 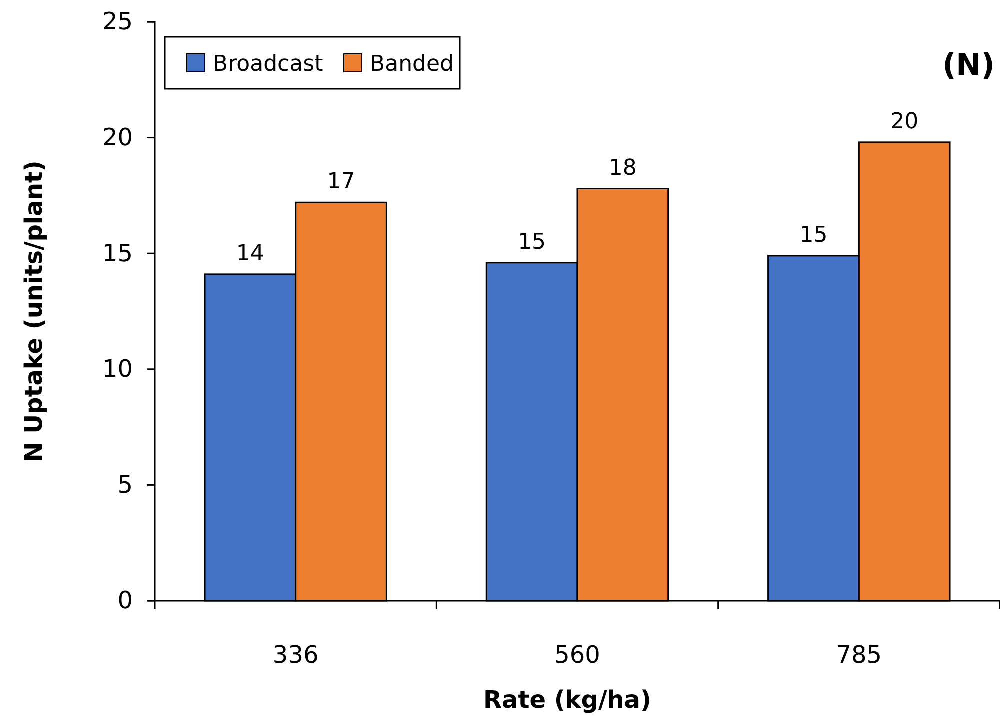 What do you see at coordinates (295, 655) in the screenshot?
I see `x-tick-label: 336` at bounding box center [295, 655].